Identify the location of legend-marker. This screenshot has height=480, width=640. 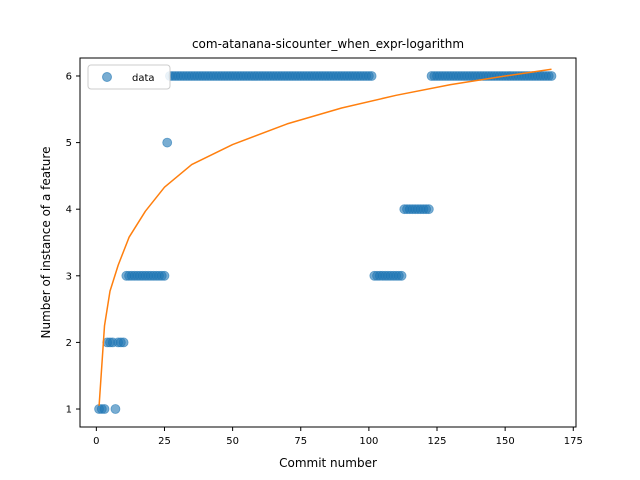
(107, 77).